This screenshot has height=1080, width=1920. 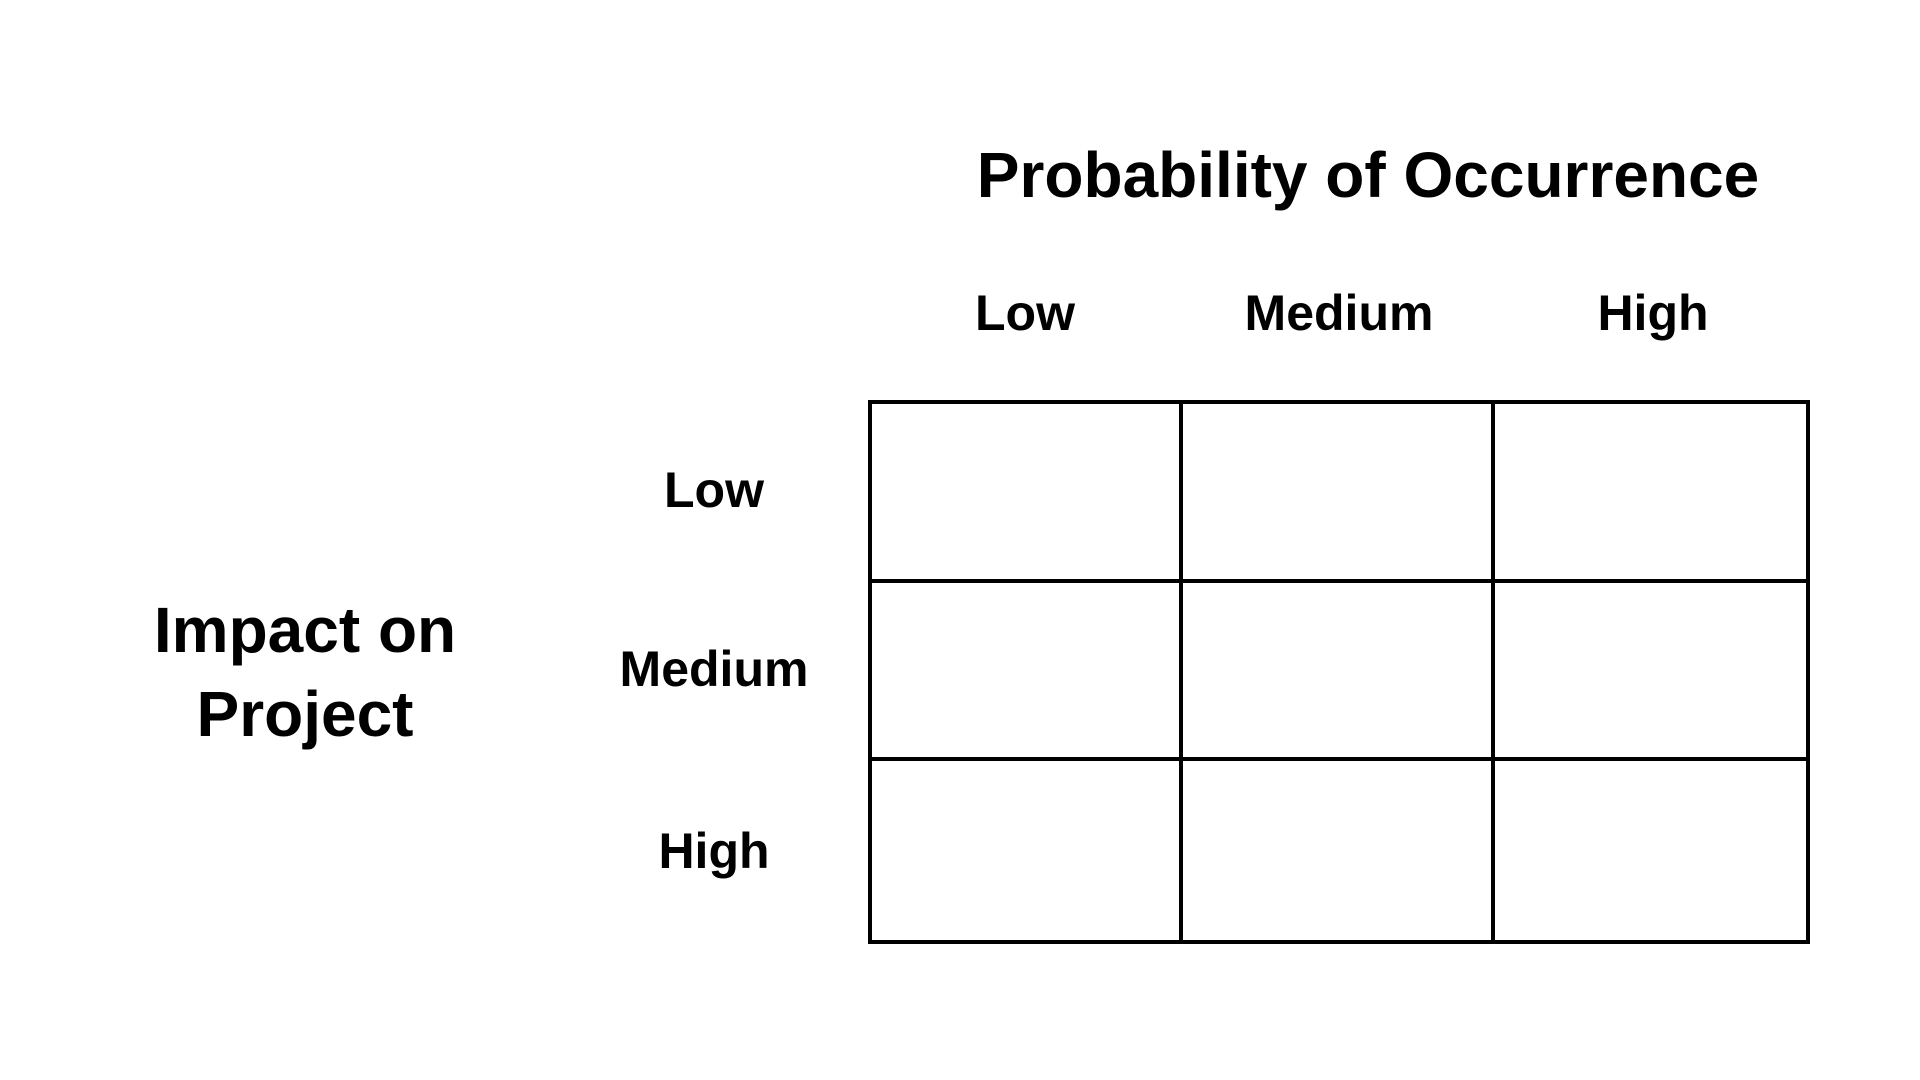 I want to click on matrix-cell-medium-impact-medium-probability, so click(x=1339, y=672).